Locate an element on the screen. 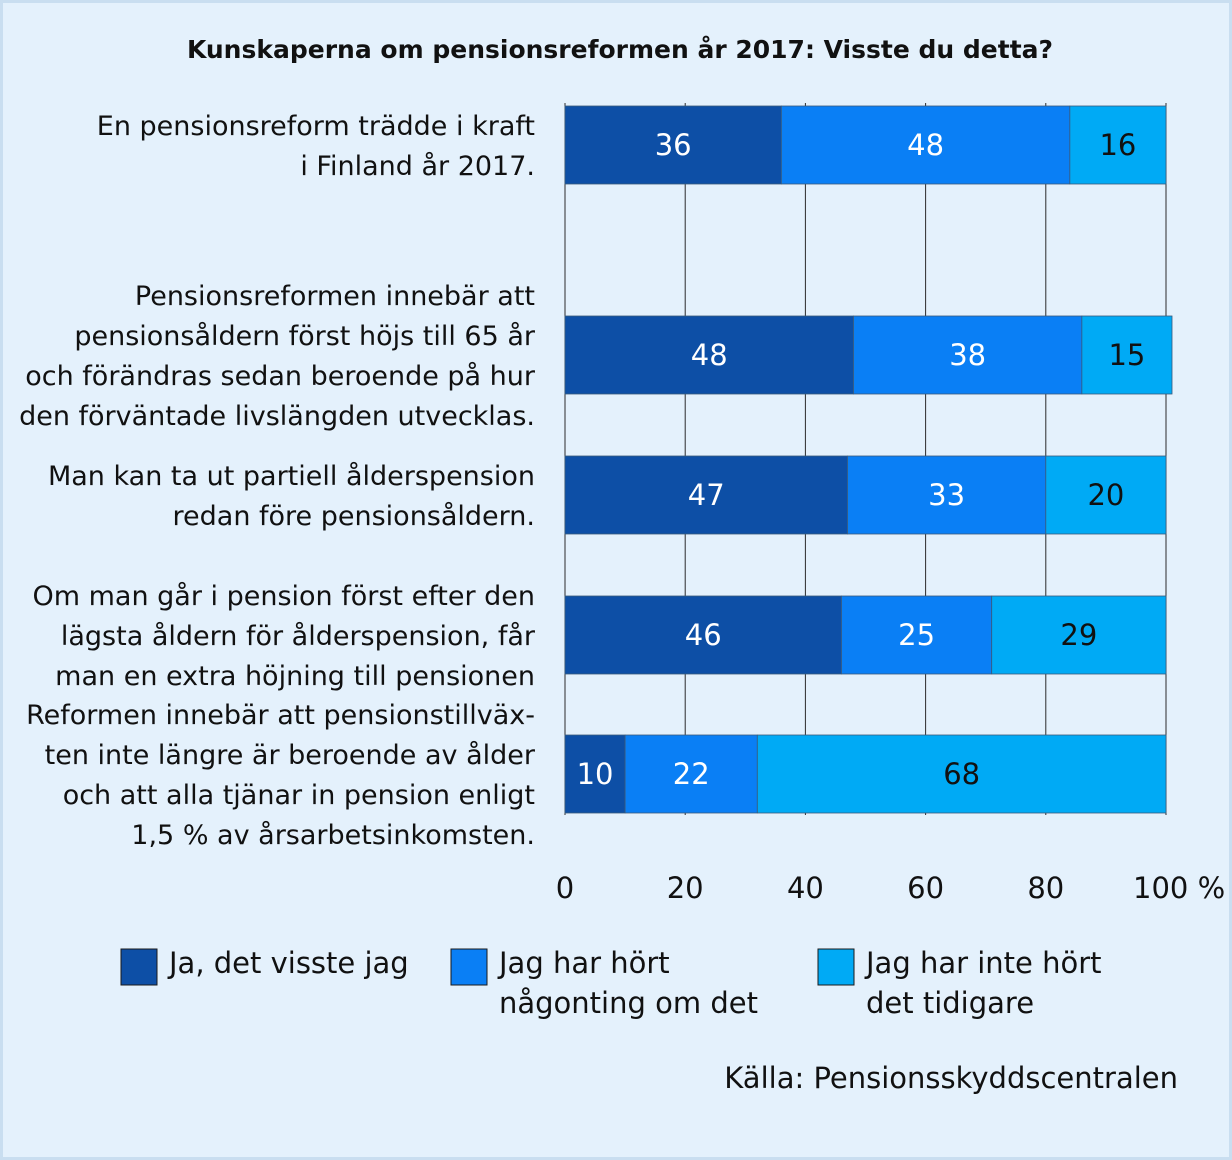 The width and height of the screenshot is (1232, 1160). category-label: En pensionsreform trädde i kraft is located at coordinates (316, 126).